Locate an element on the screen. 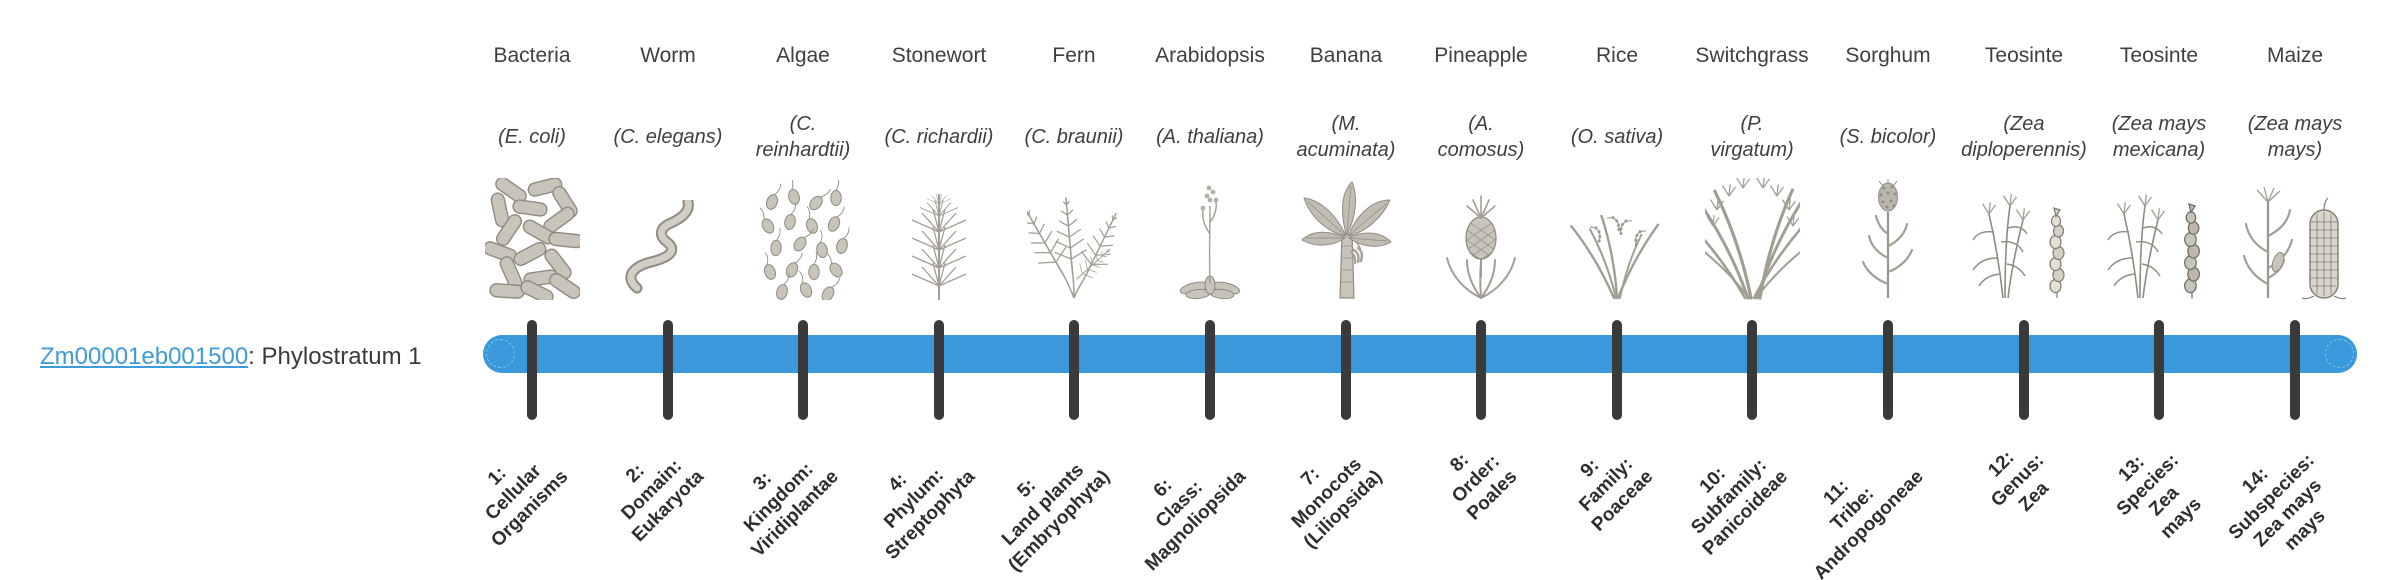 This screenshot has width=2400, height=580. stonewort-icon is located at coordinates (938, 246).